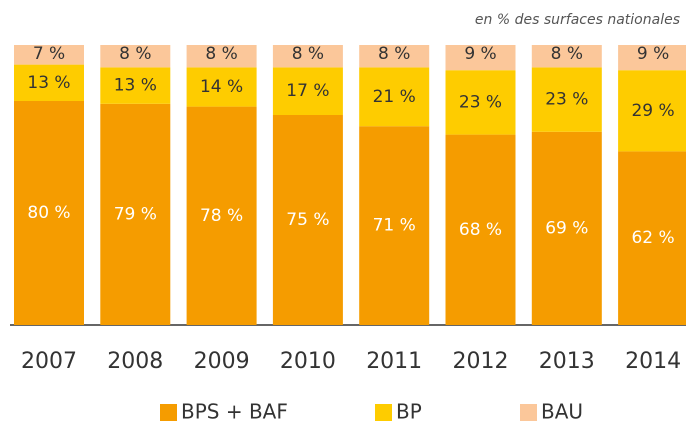  I want to click on value-label: 71 %, so click(394, 226).